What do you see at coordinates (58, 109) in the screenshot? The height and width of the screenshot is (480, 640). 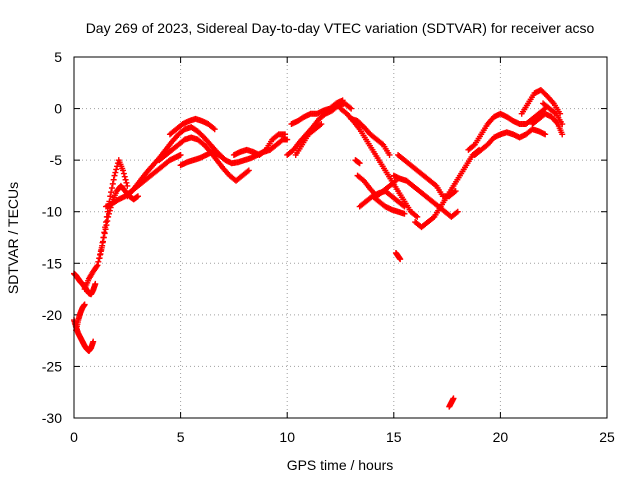 I see `y-tick-label: 0` at bounding box center [58, 109].